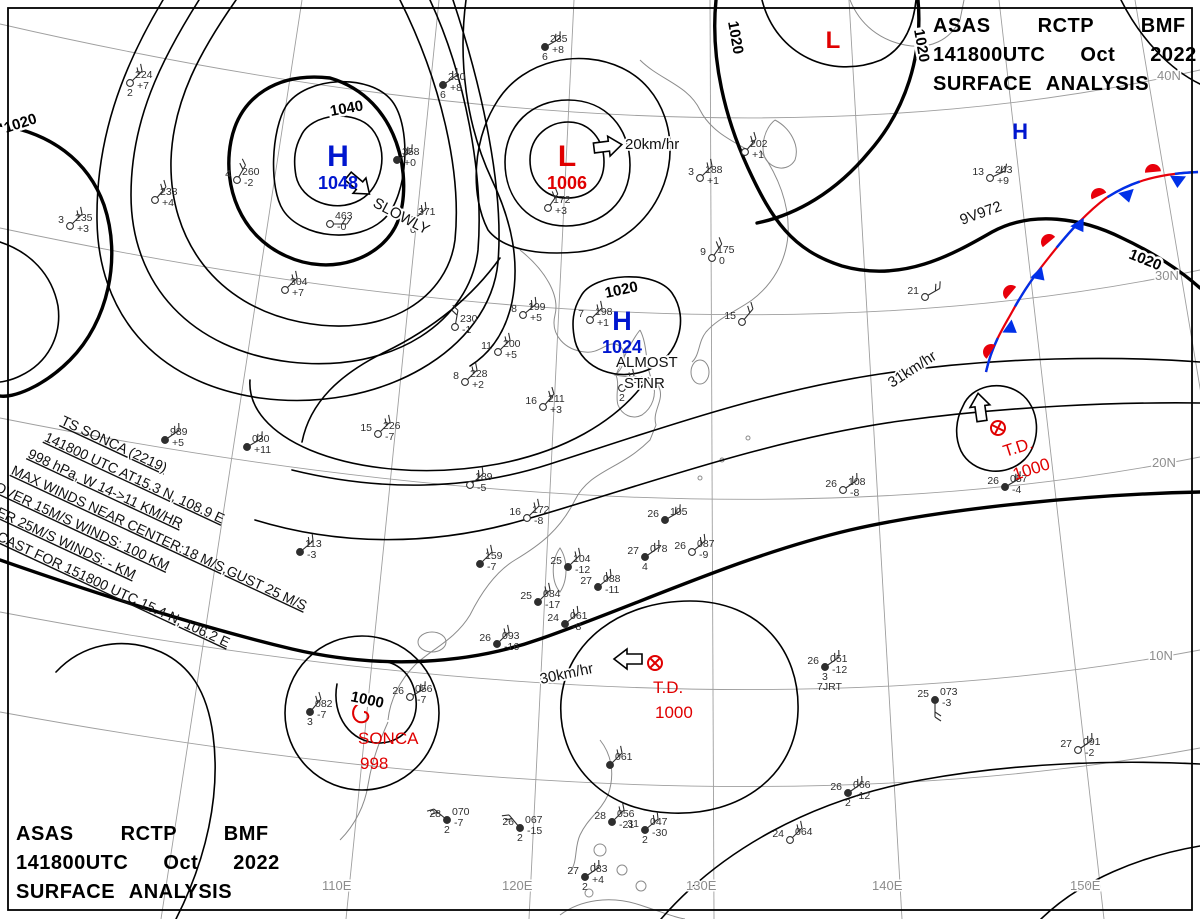 The height and width of the screenshot is (919, 1200). What do you see at coordinates (612, 590) in the screenshot?
I see `station-tendency: -11` at bounding box center [612, 590].